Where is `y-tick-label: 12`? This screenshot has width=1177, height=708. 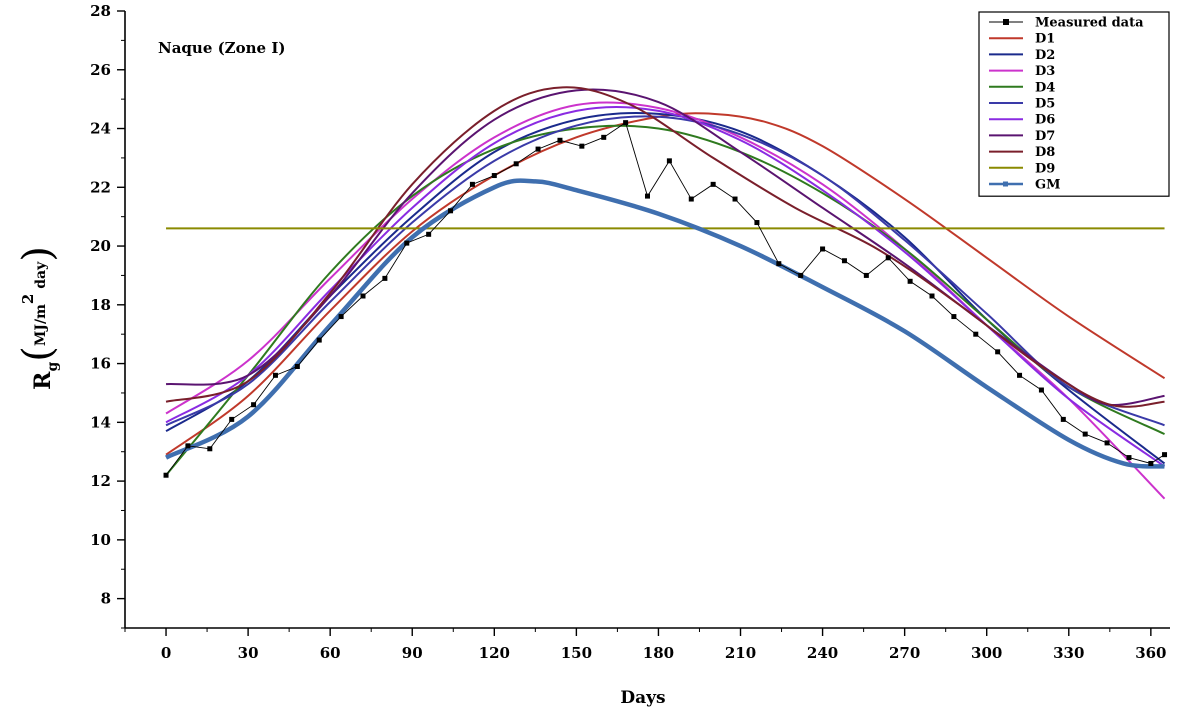 y-tick-label: 12 is located at coordinates (100, 481).